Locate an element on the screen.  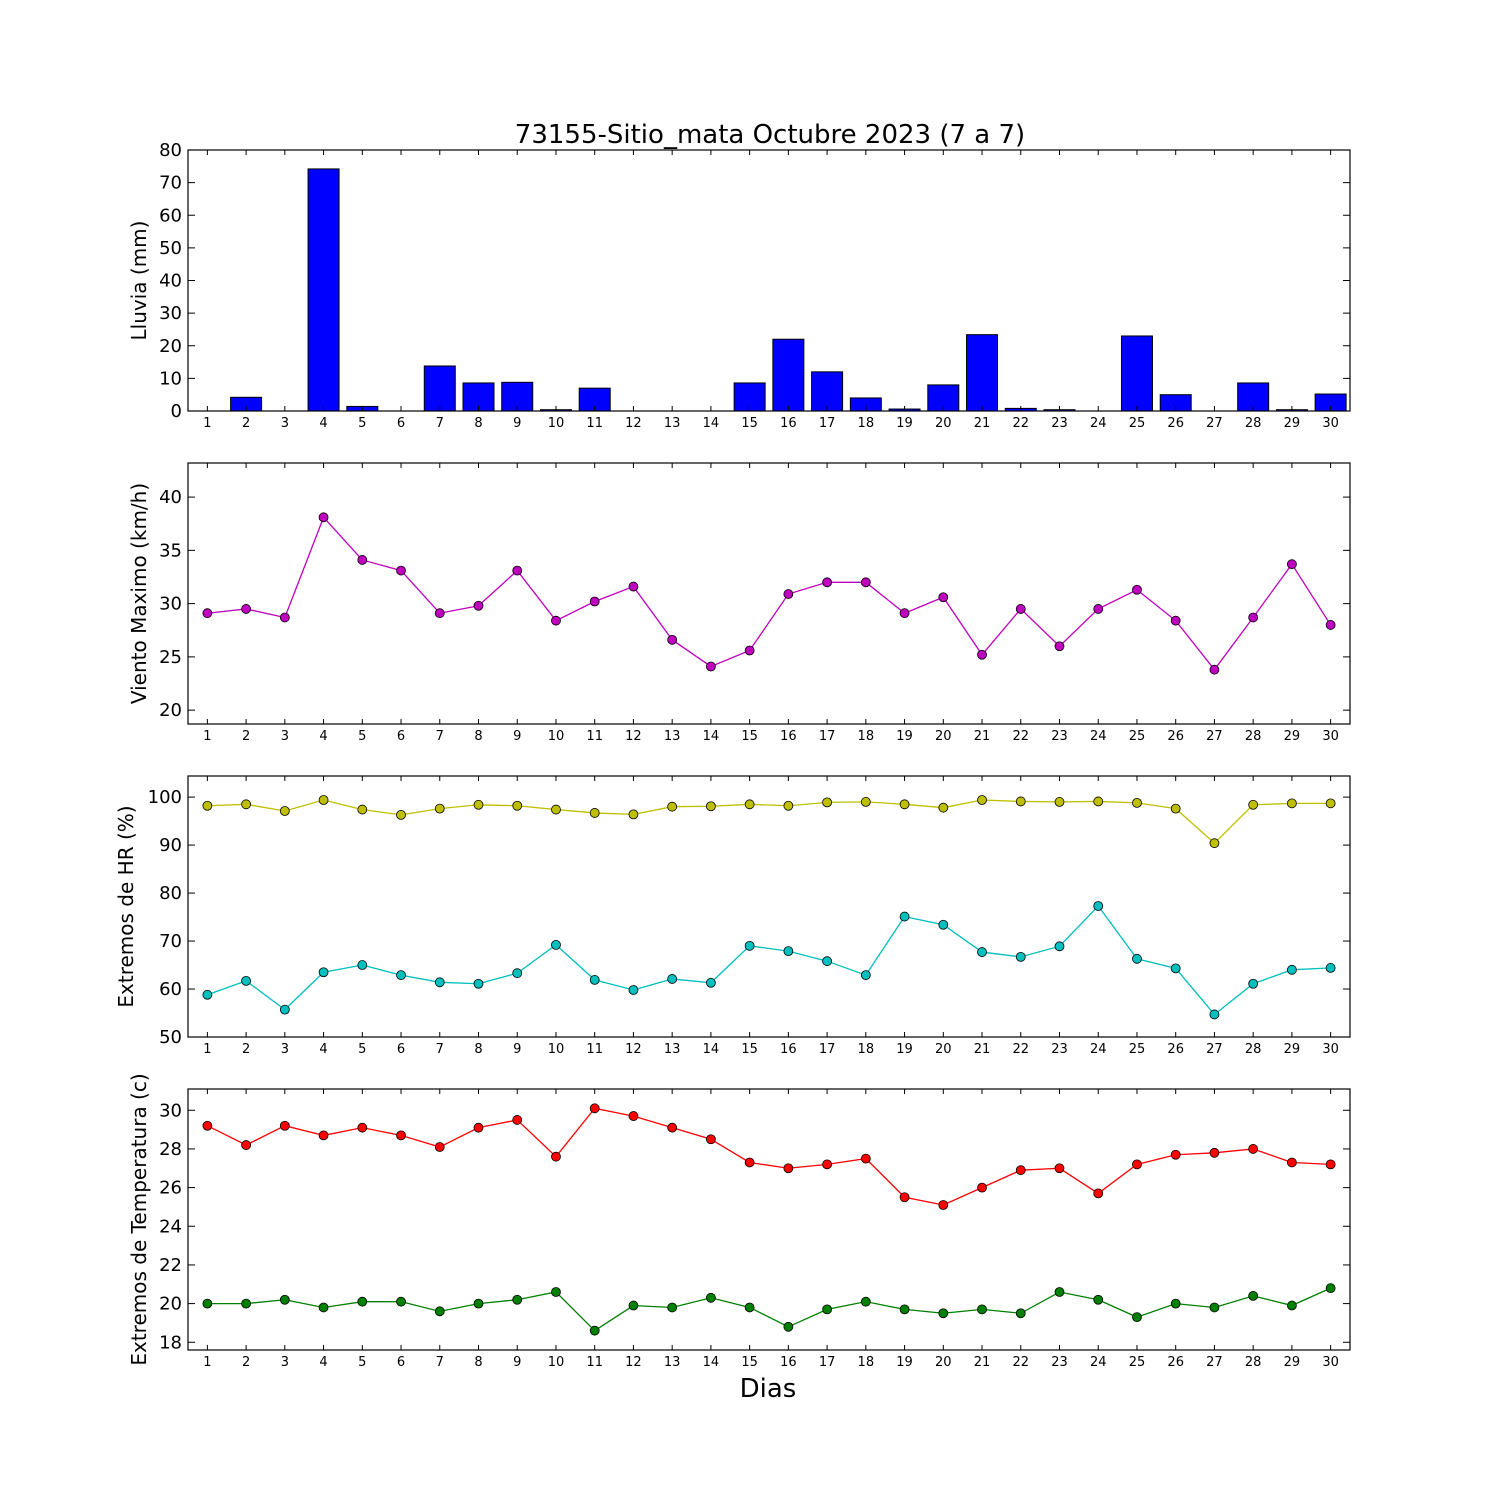
x-tick-label: 10 is located at coordinates (556, 1362).